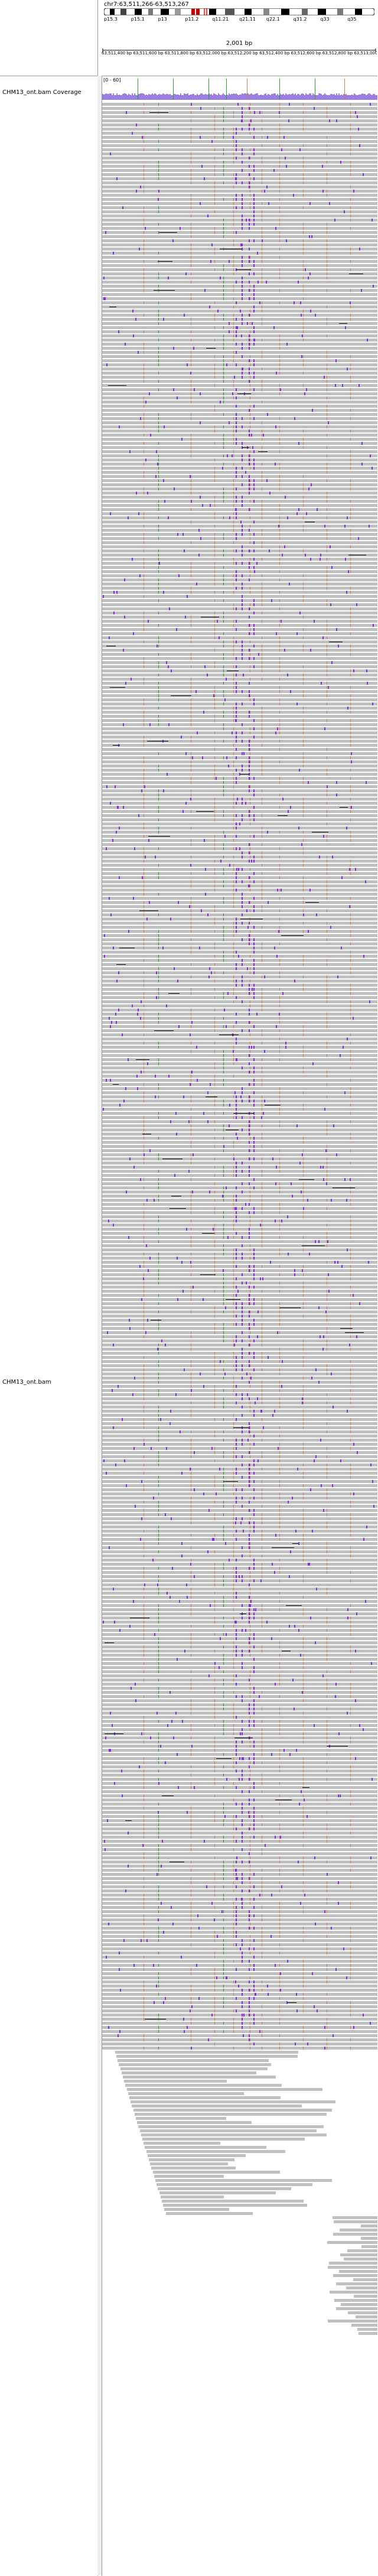  Describe the element at coordinates (42, 92) in the screenshot. I see `coverage-track-name: CHM13_ont.bam Coverage` at that location.